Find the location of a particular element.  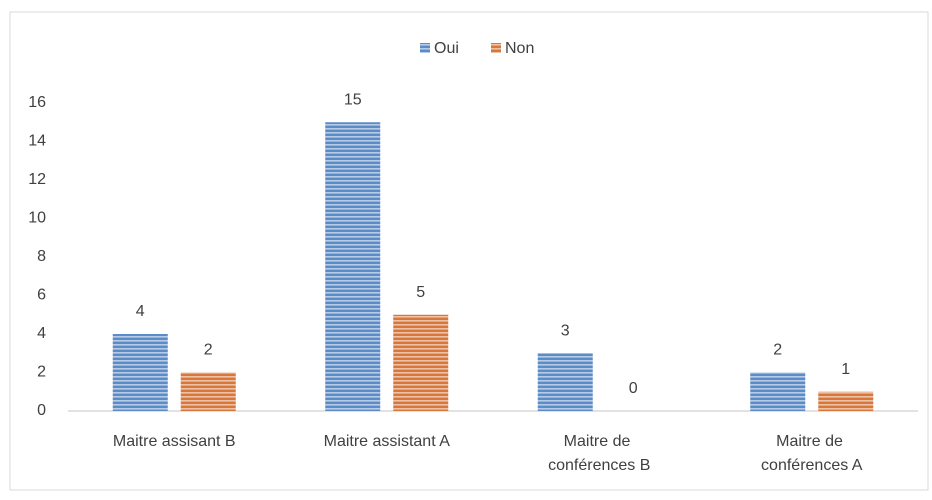

x-tick-label: Maitre de conférences B is located at coordinates (599, 453).